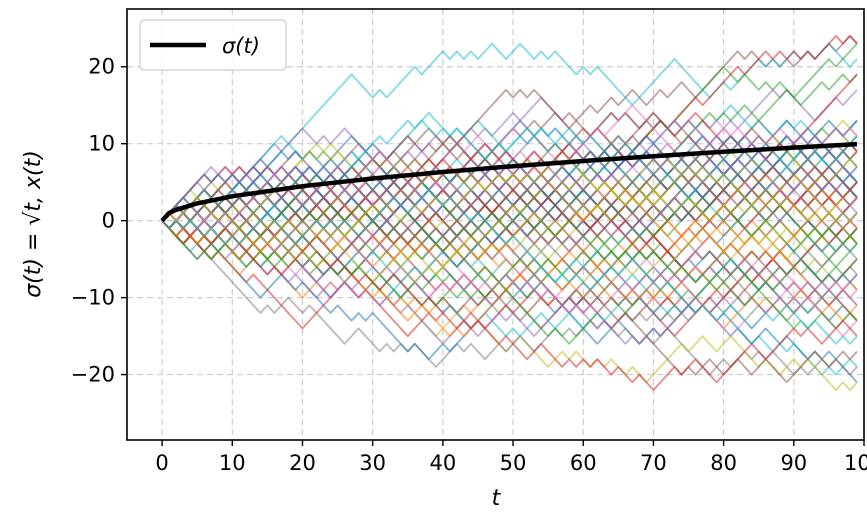 This screenshot has height=513, width=867. I want to click on legend-box, so click(213, 45).